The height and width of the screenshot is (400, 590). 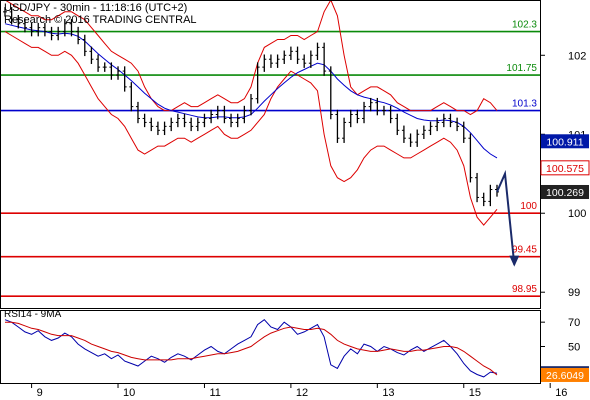 What do you see at coordinates (475, 393) in the screenshot?
I see `x-tick-label: 15` at bounding box center [475, 393].